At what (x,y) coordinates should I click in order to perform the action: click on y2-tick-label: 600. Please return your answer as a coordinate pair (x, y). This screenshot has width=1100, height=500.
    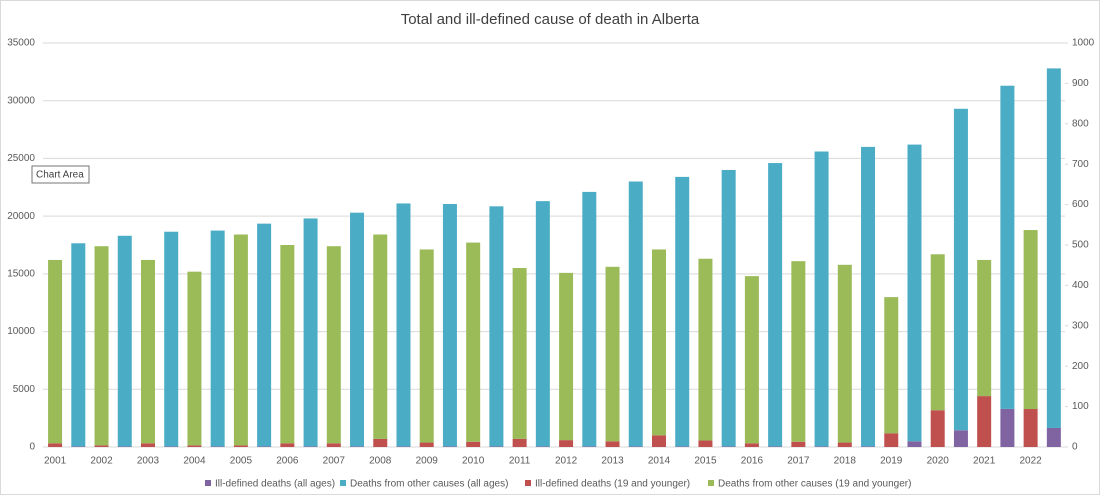
    Looking at the image, I should click on (1080, 204).